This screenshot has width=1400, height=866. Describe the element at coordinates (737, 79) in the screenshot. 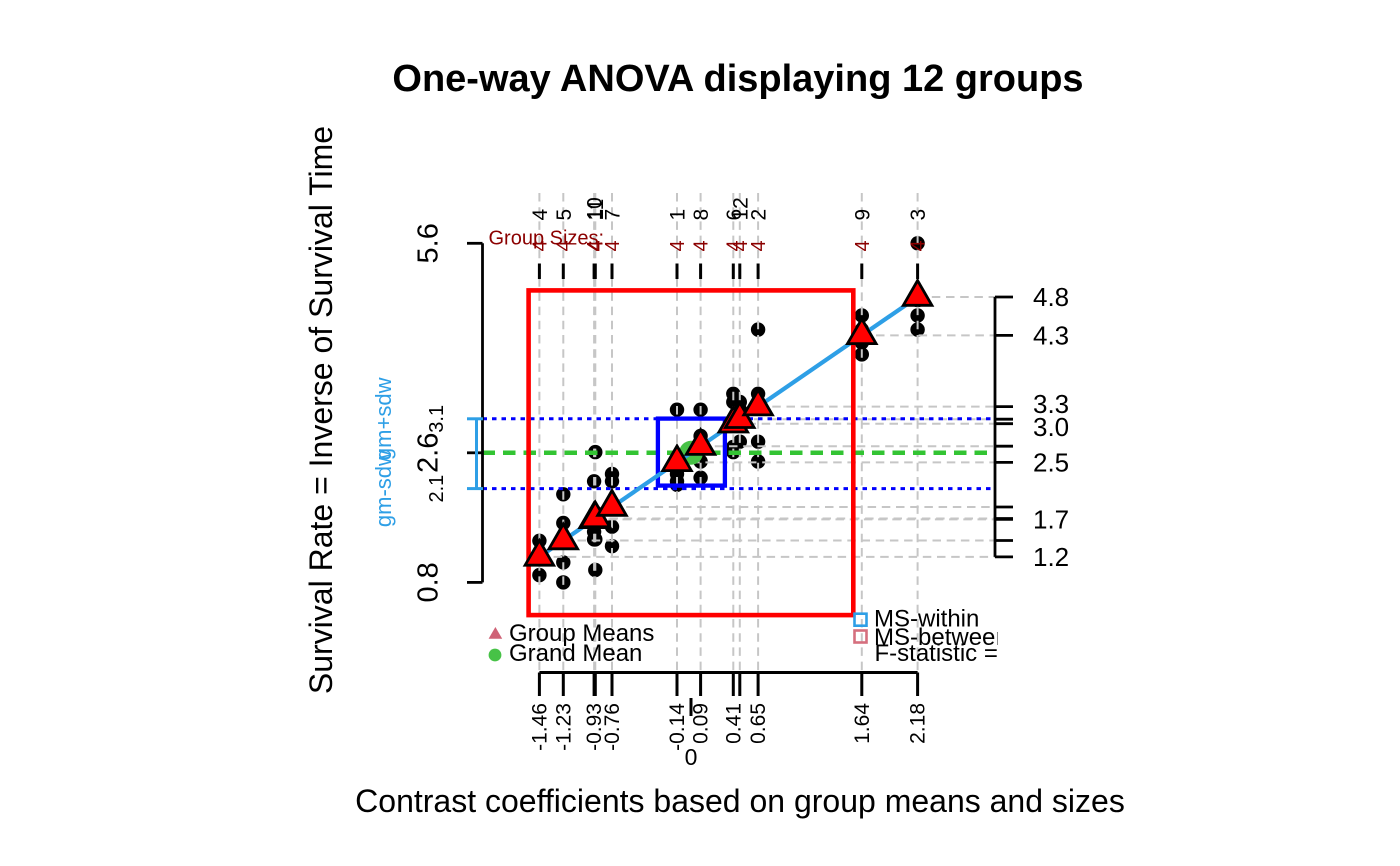

I see `svg-text:One-way ANOVA displaying 12 gr: One-way ANOVA displaying 12 groups` at that location.